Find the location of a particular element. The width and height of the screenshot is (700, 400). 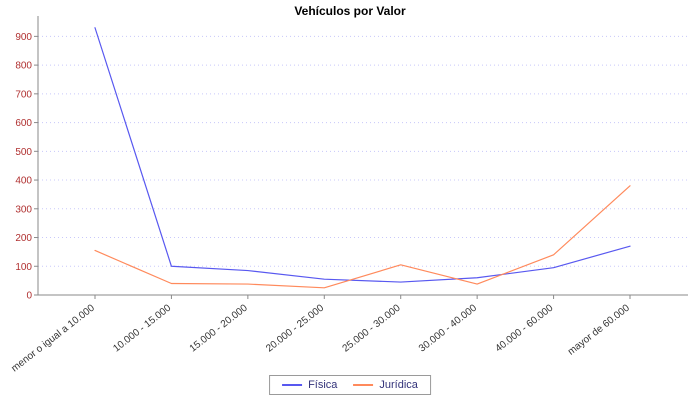

y-tick-label: 300 is located at coordinates (23, 209).